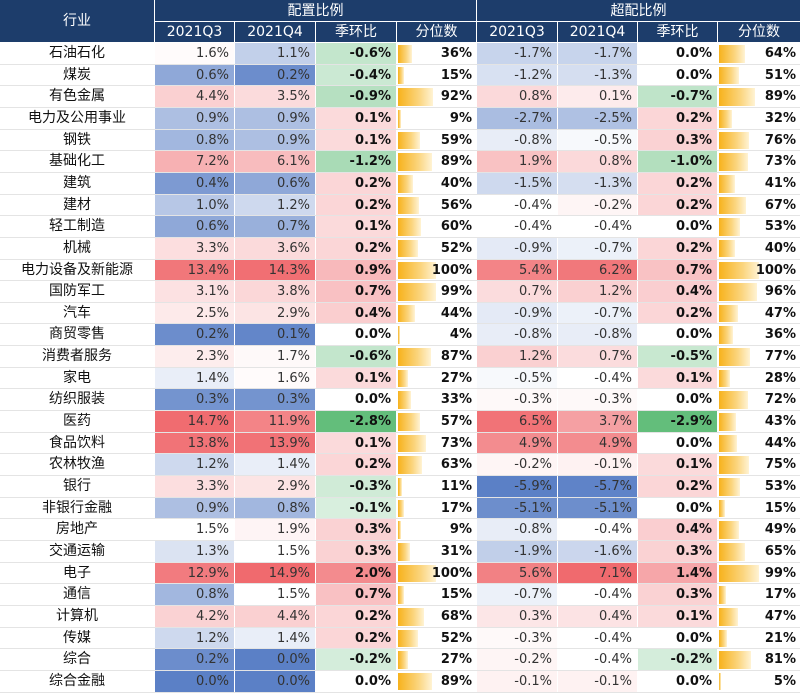 The height and width of the screenshot is (693, 800). I want to click on industry-name: 汽车, so click(77, 312).